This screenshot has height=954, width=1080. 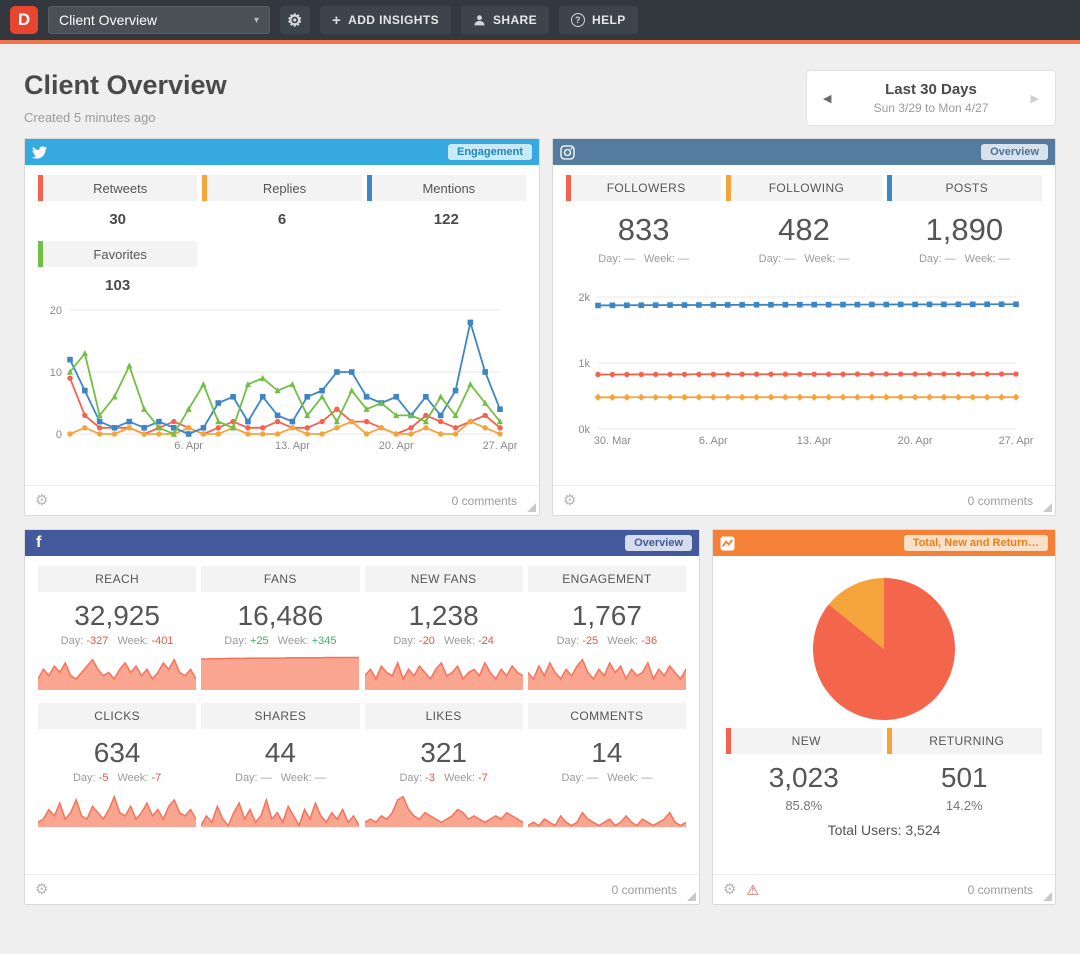 I want to click on stat-fans: FANS 16,486 Day: +25 Week: +345, so click(x=280, y=628).